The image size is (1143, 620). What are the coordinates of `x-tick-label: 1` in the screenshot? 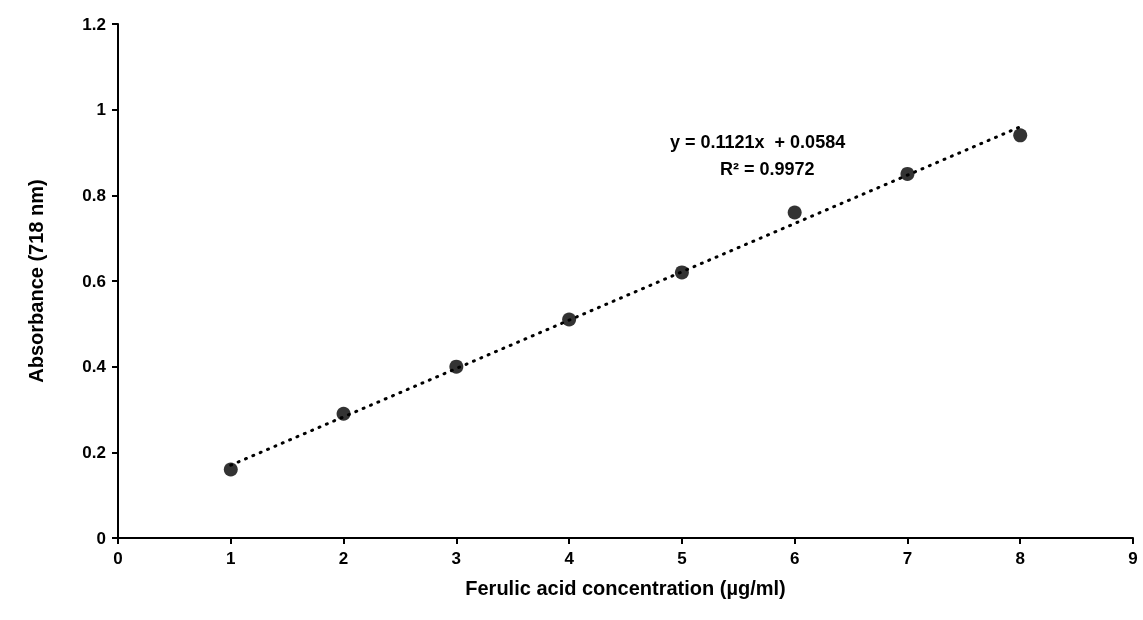 It's located at (231, 558).